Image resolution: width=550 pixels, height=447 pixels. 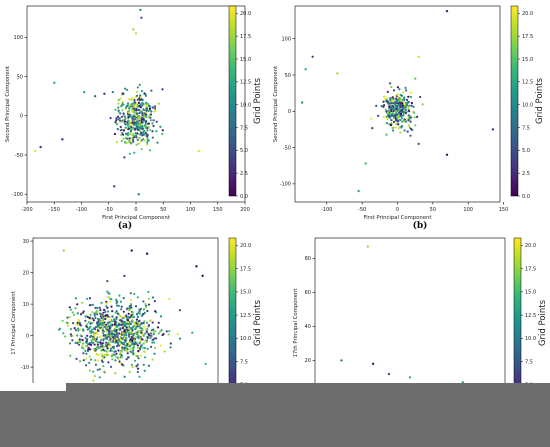 What do you see at coordinates (286, 39) in the screenshot?
I see `y-tick-label: 100` at bounding box center [286, 39].